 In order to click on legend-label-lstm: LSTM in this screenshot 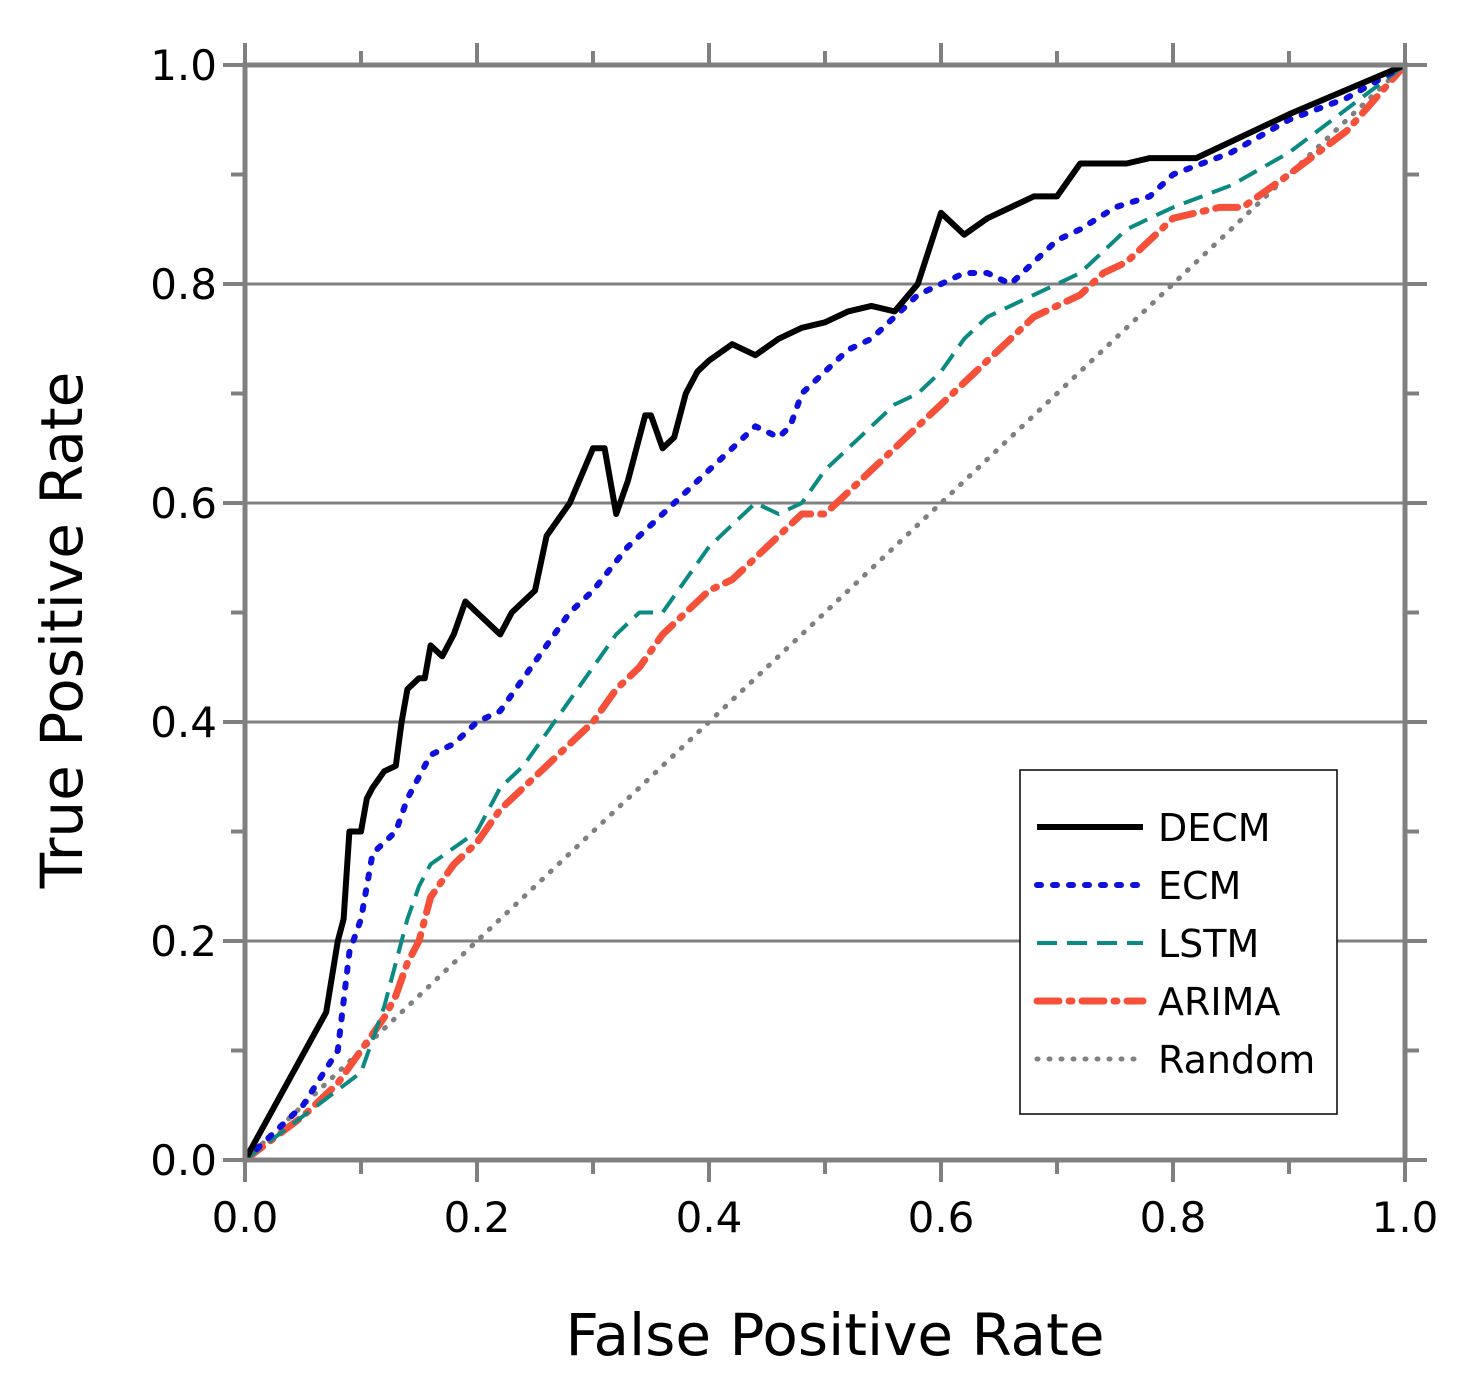, I will do `click(1208, 944)`.